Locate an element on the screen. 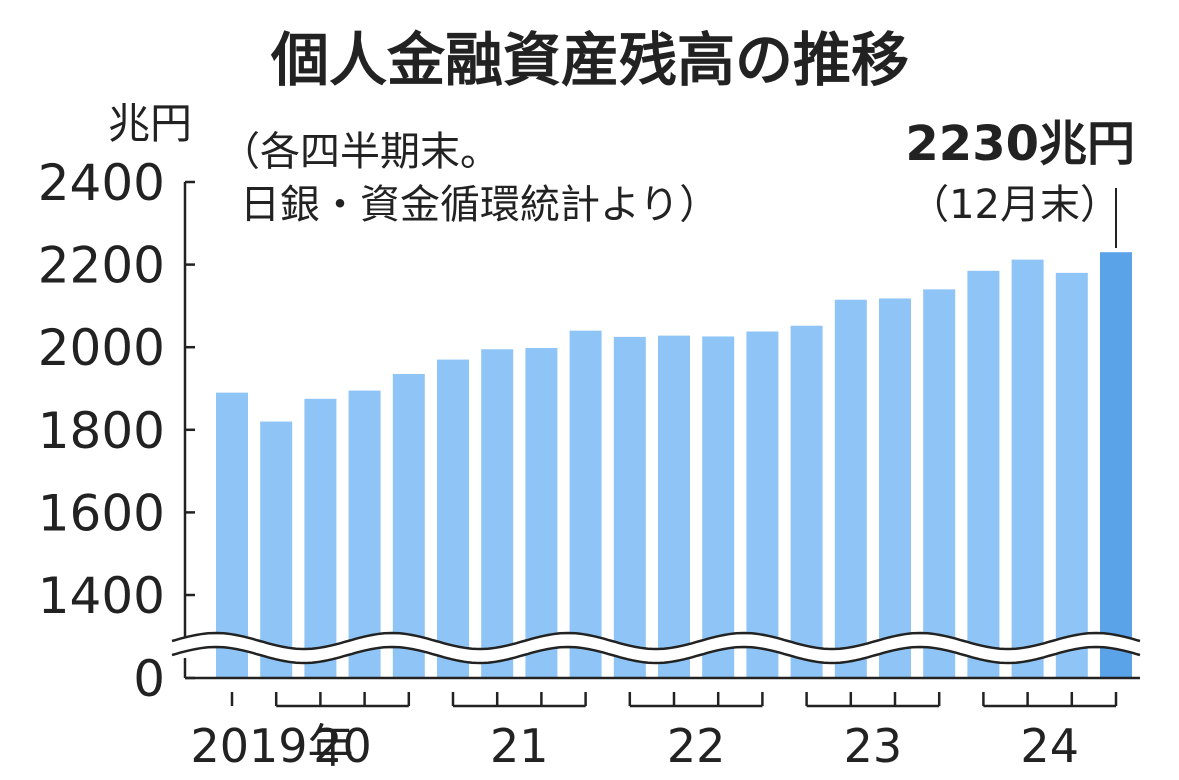 Image resolution: width=1179 pixels, height=780 pixels. y-tick-labels: 2400 2200 2000 1800 1600 1400 0 is located at coordinates (101, 431).